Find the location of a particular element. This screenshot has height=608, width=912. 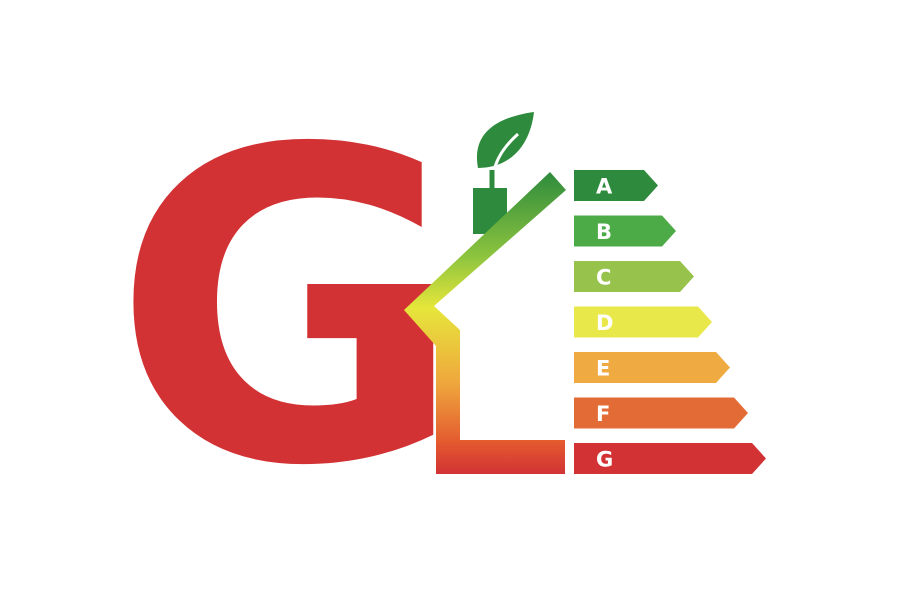

energy-bar-a: A is located at coordinates (616, 185).